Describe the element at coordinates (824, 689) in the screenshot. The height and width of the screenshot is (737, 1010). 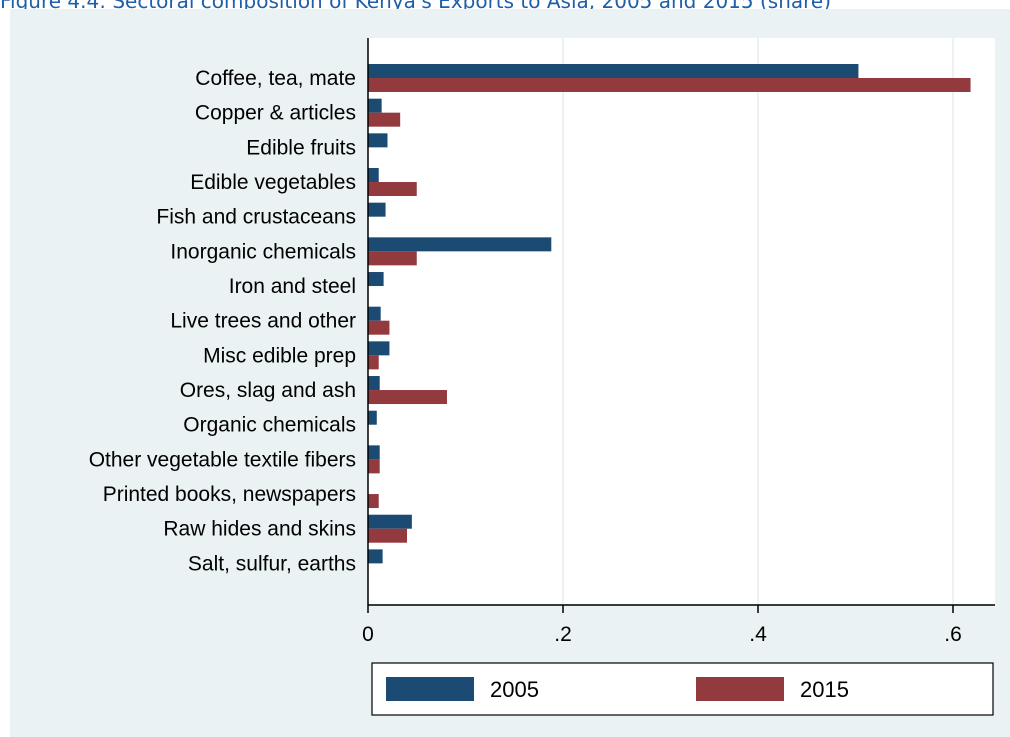
I see `legend-label-2015: 2015` at that location.